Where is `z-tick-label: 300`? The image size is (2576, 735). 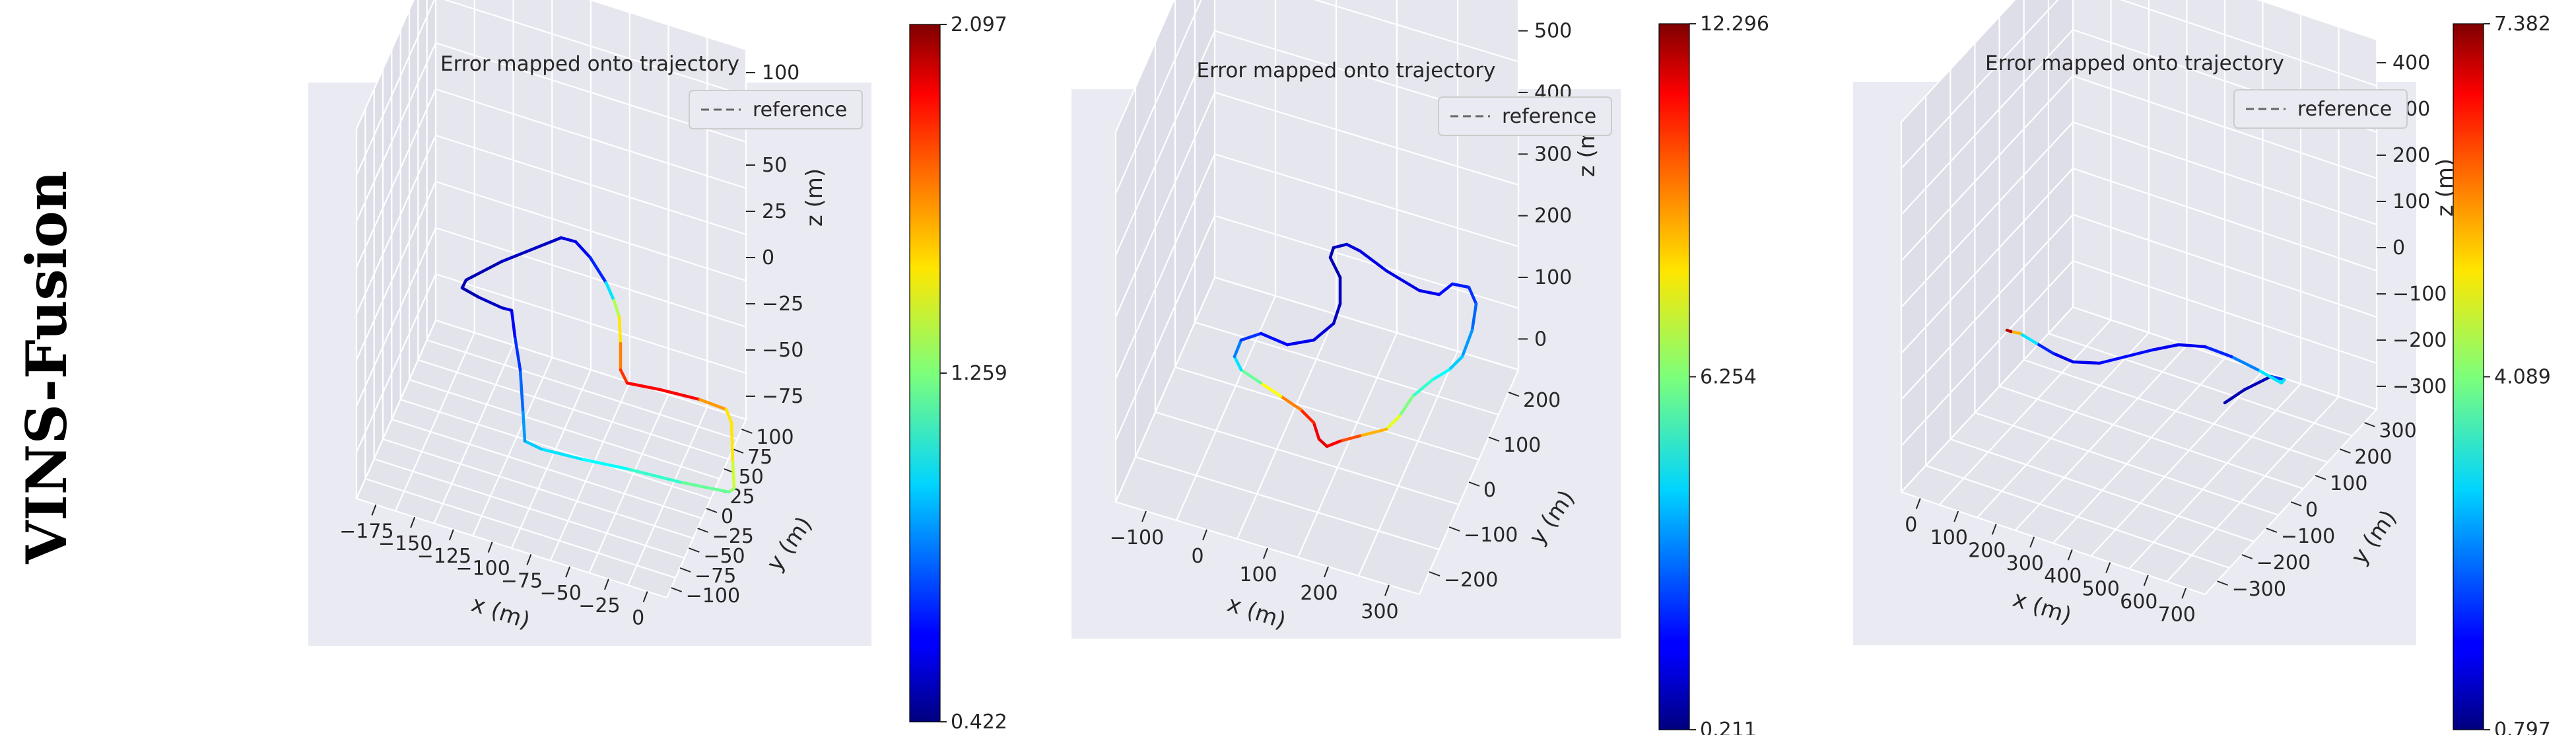
z-tick-label: 300 is located at coordinates (1553, 154).